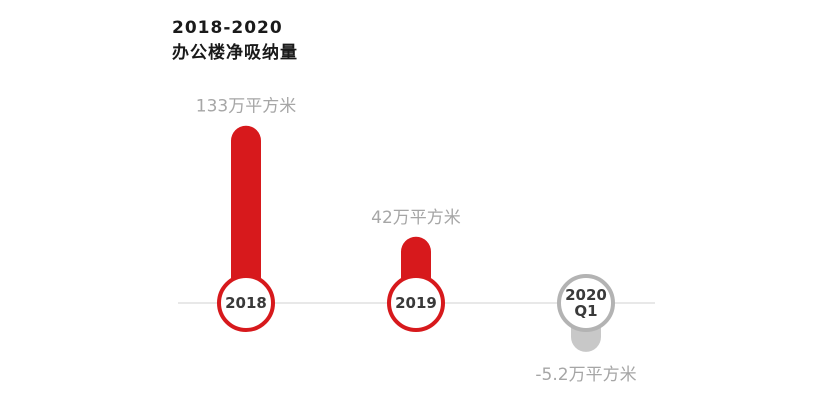 This screenshot has width=833, height=417. Describe the element at coordinates (227, 28) in the screenshot. I see `chart-title-line1: 2018-2020` at that location.